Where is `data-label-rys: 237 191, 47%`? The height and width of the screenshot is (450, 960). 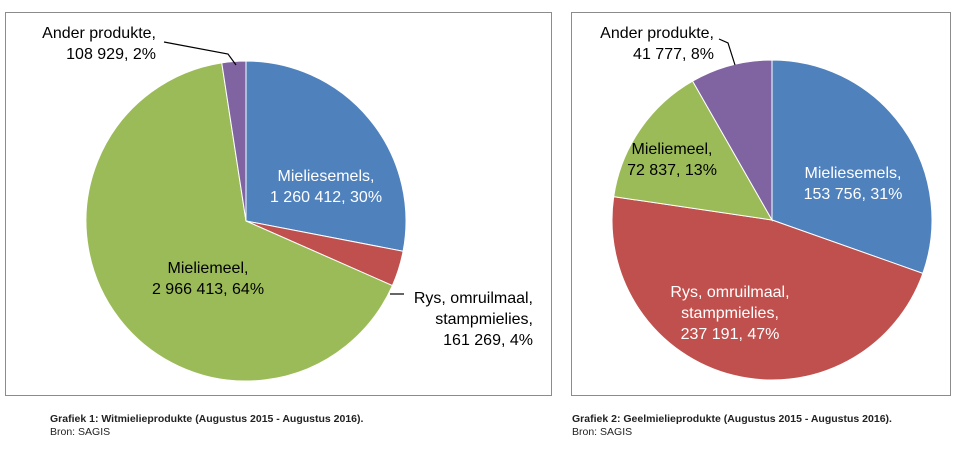
data-label-rys: 237 191, 47% is located at coordinates (730, 334).